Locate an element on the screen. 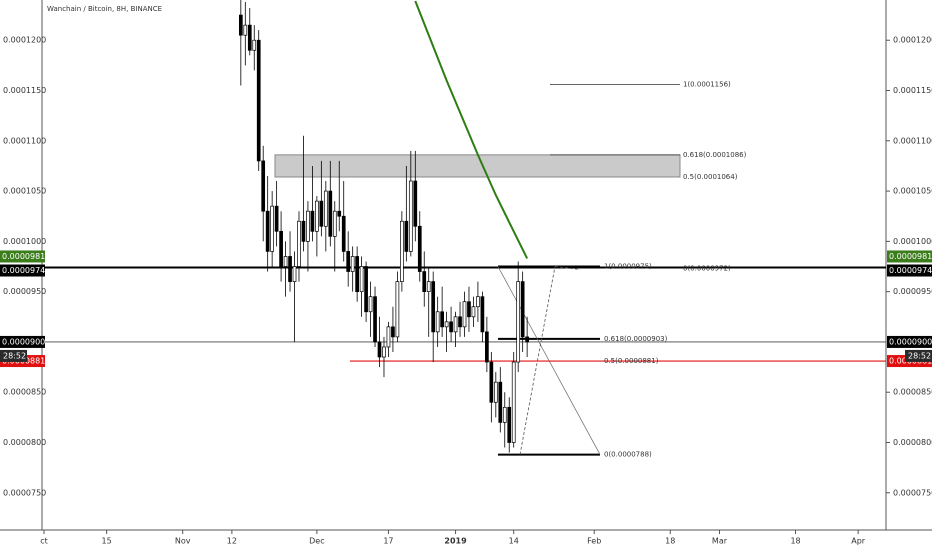  y-tick-label-left: 0.0000750 is located at coordinates (24, 492).